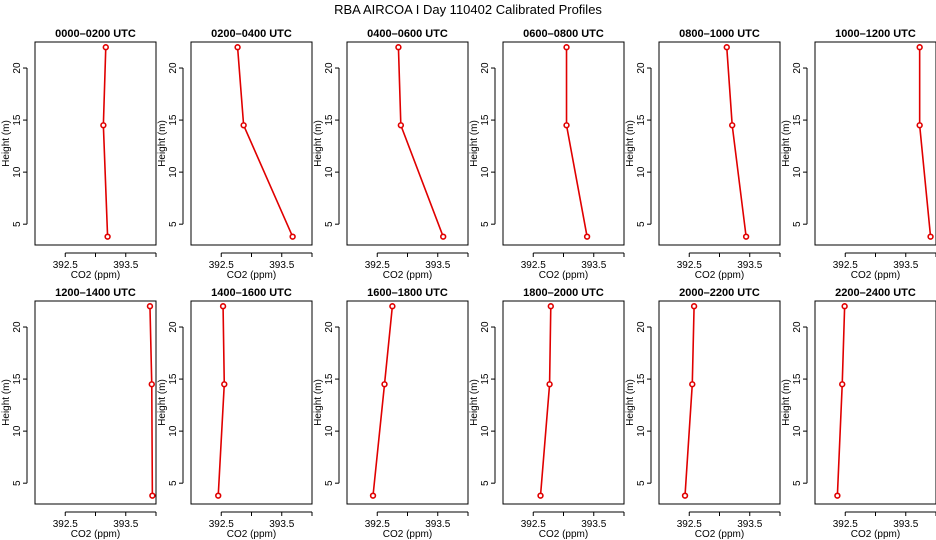  Describe the element at coordinates (563, 293) in the screenshot. I see `panel-title: 1800–2000 UTC` at that location.